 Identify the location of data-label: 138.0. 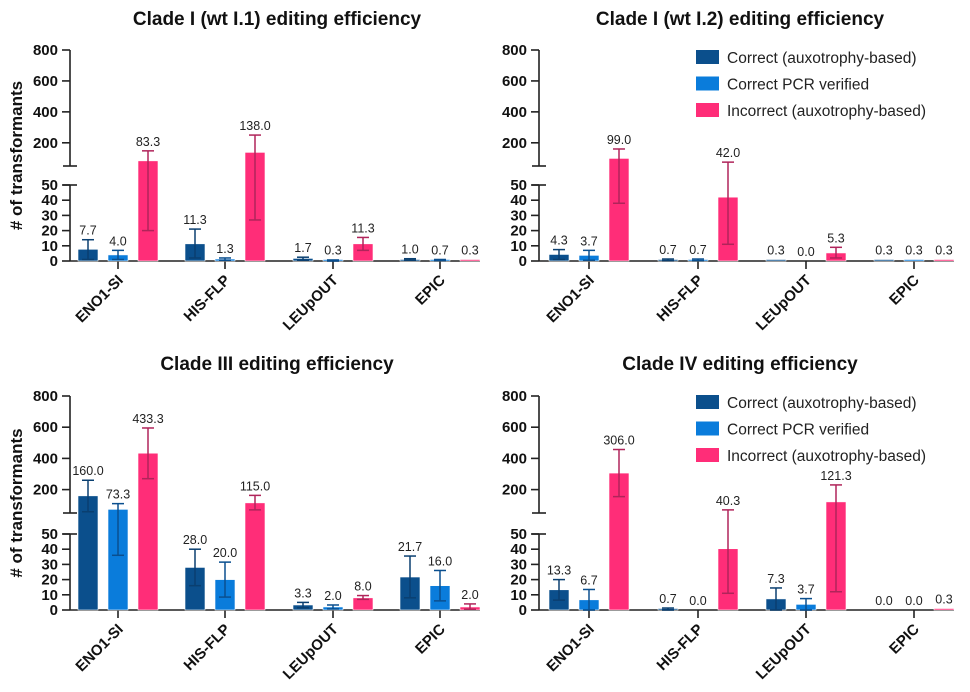
(254, 126).